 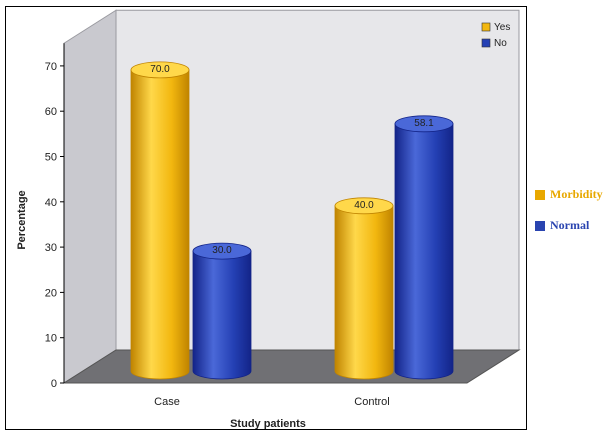 I want to click on legend-normal: Normal, so click(x=562, y=225).